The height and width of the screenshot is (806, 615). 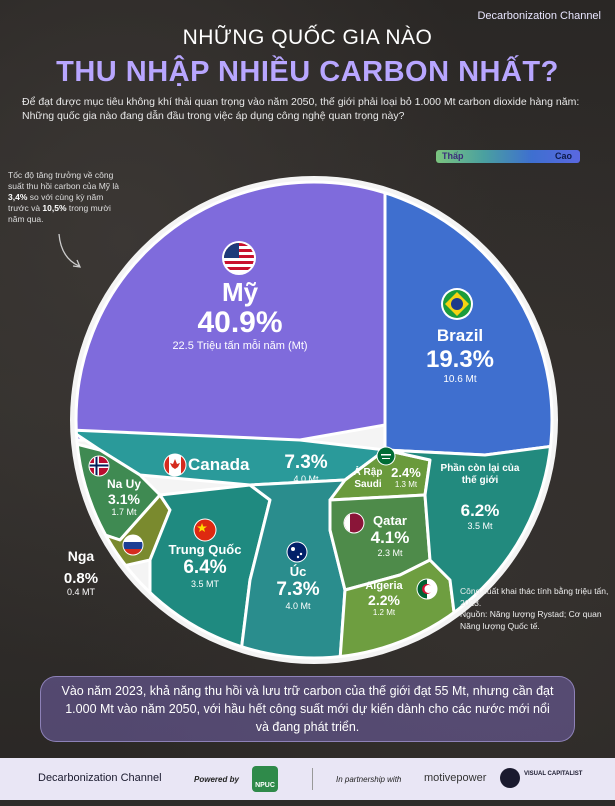 I want to click on label-qatar: Qatar 4.1% 2.3 Mt, so click(x=390, y=535).